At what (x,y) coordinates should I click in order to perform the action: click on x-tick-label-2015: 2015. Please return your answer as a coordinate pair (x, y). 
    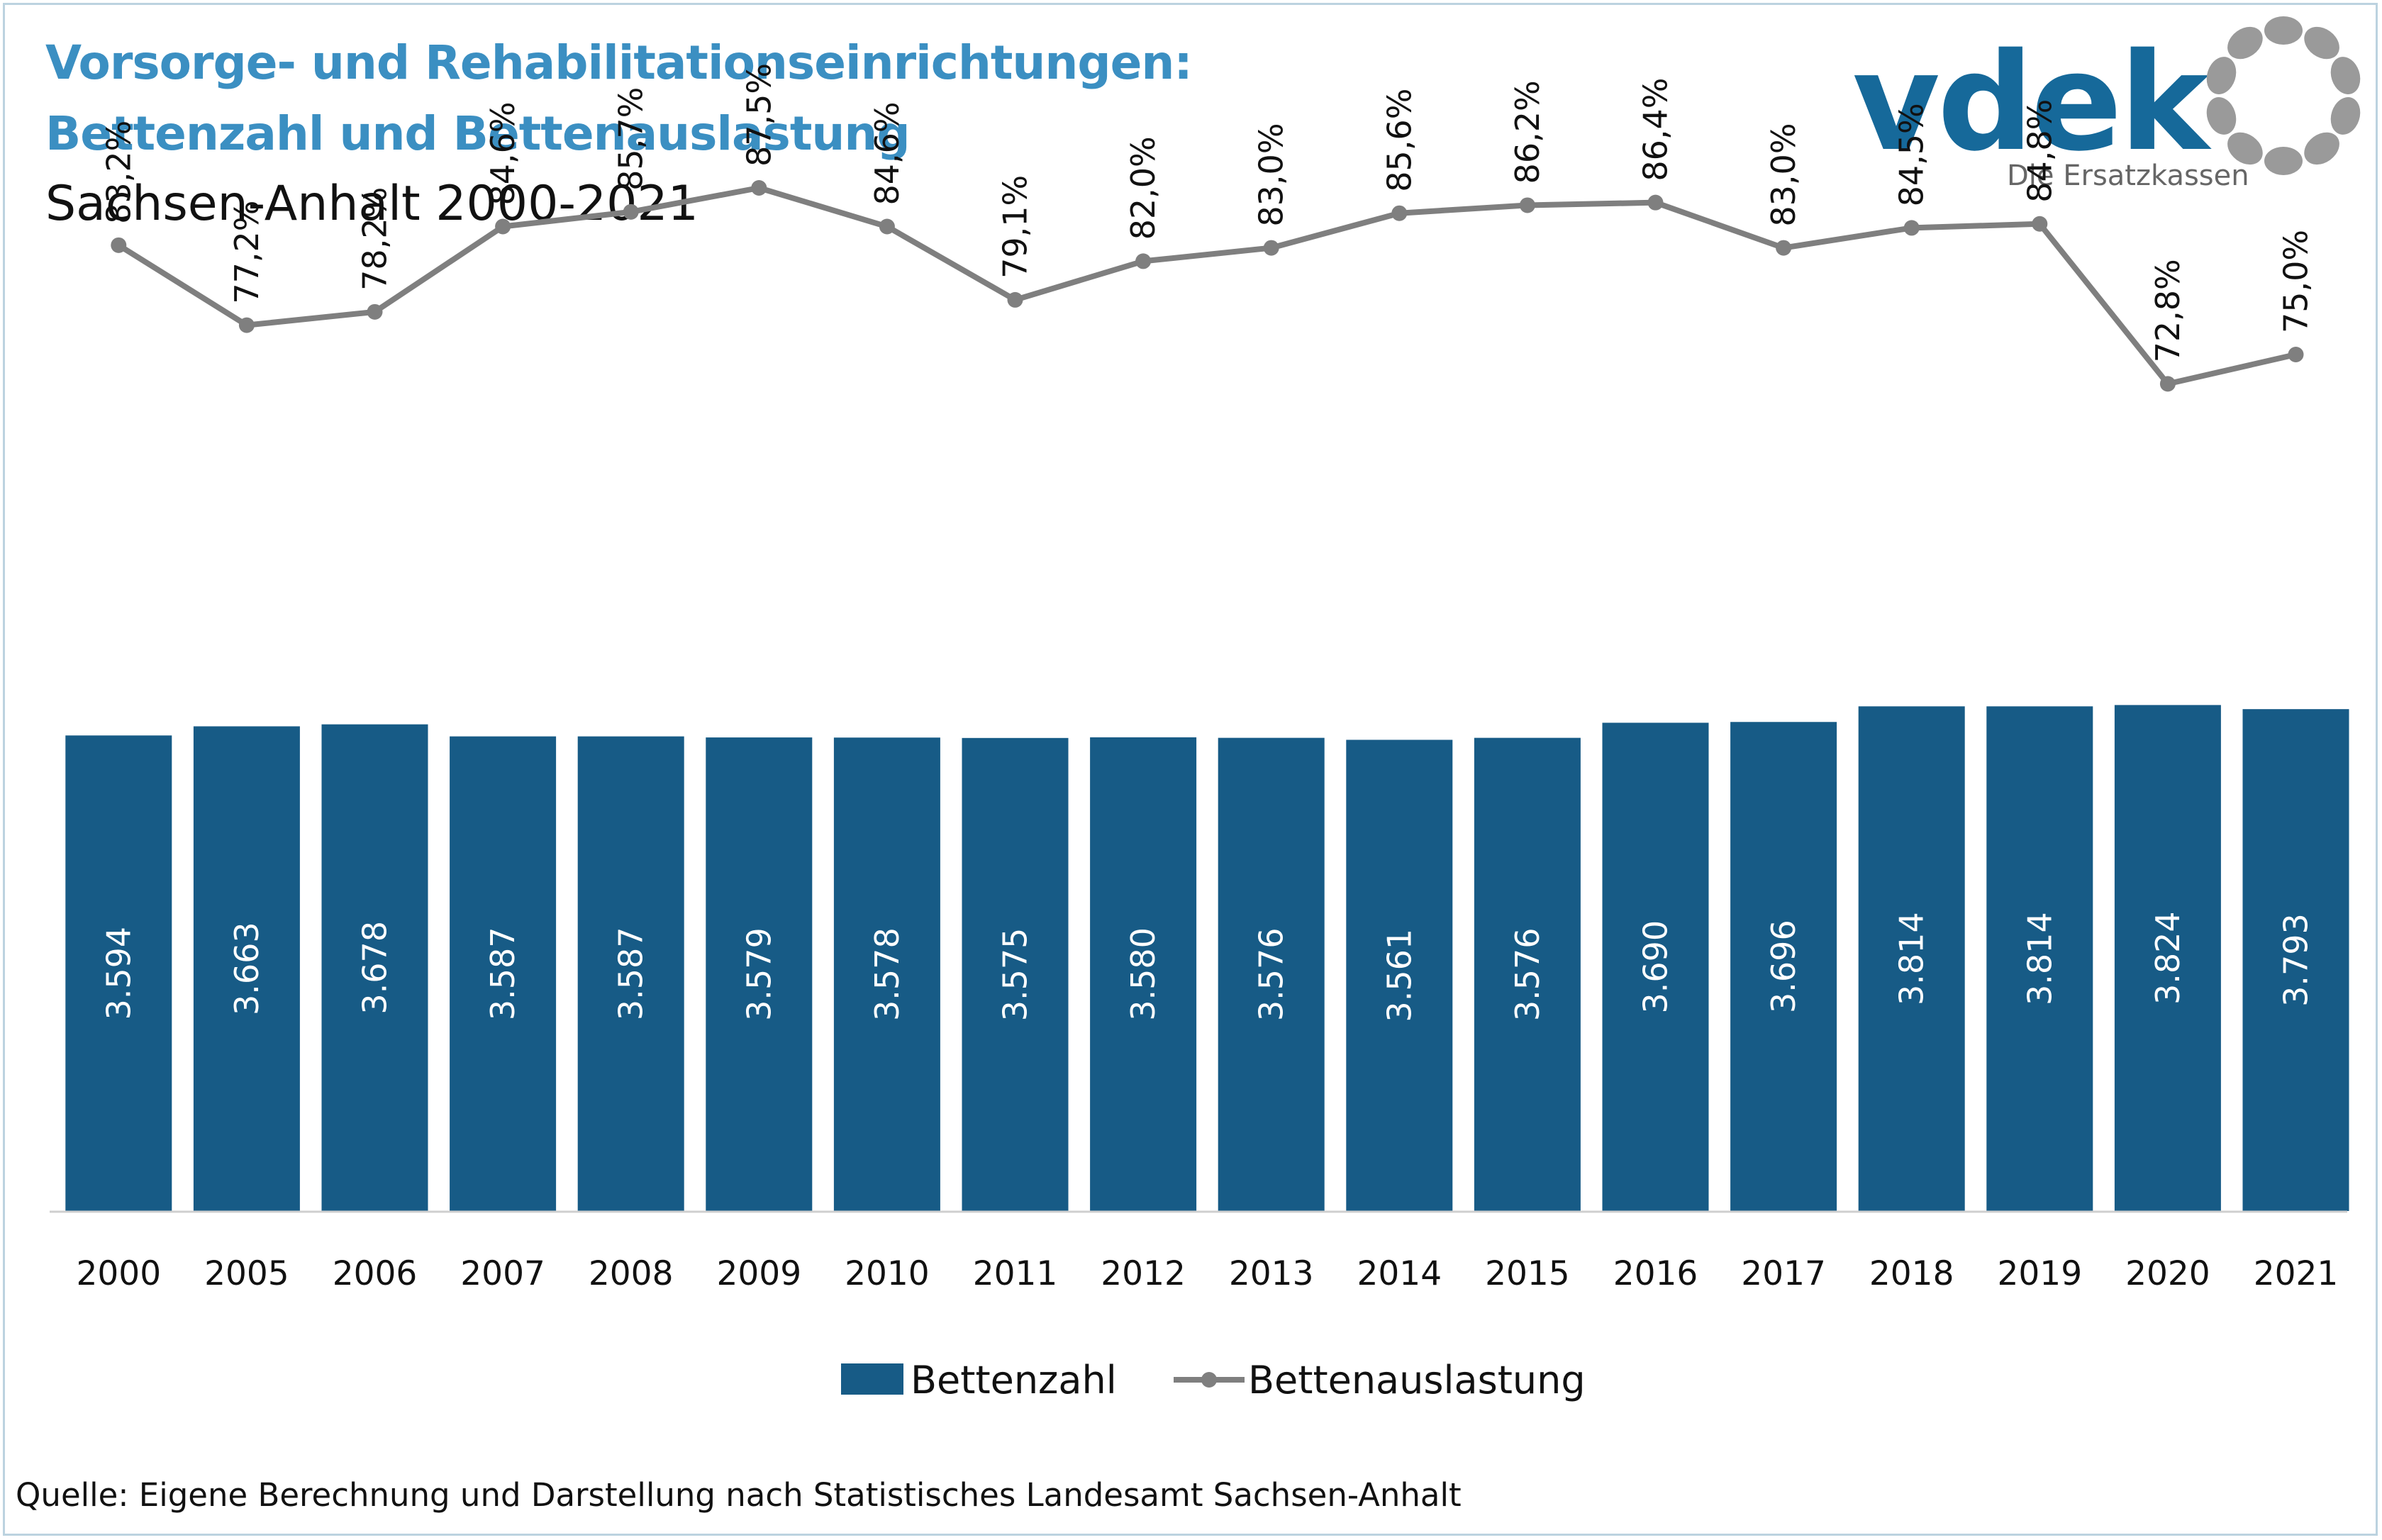
    Looking at the image, I should click on (1527, 1273).